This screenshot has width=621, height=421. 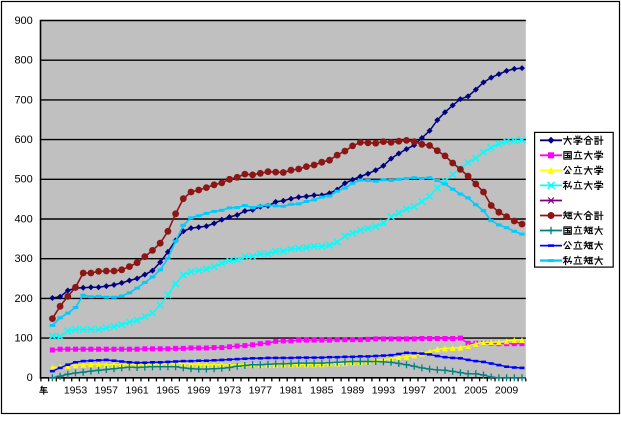 What do you see at coordinates (23, 180) in the screenshot?
I see `svg-text: 500` at bounding box center [23, 180].